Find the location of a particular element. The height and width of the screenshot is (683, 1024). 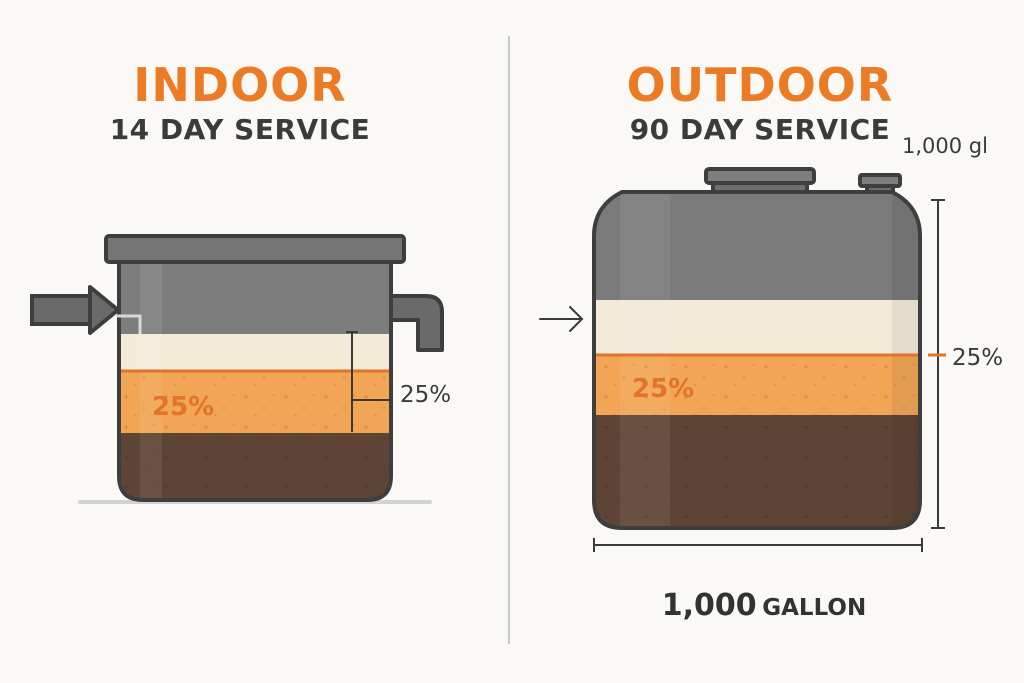

indoor-outlet-pipe is located at coordinates (416, 323).